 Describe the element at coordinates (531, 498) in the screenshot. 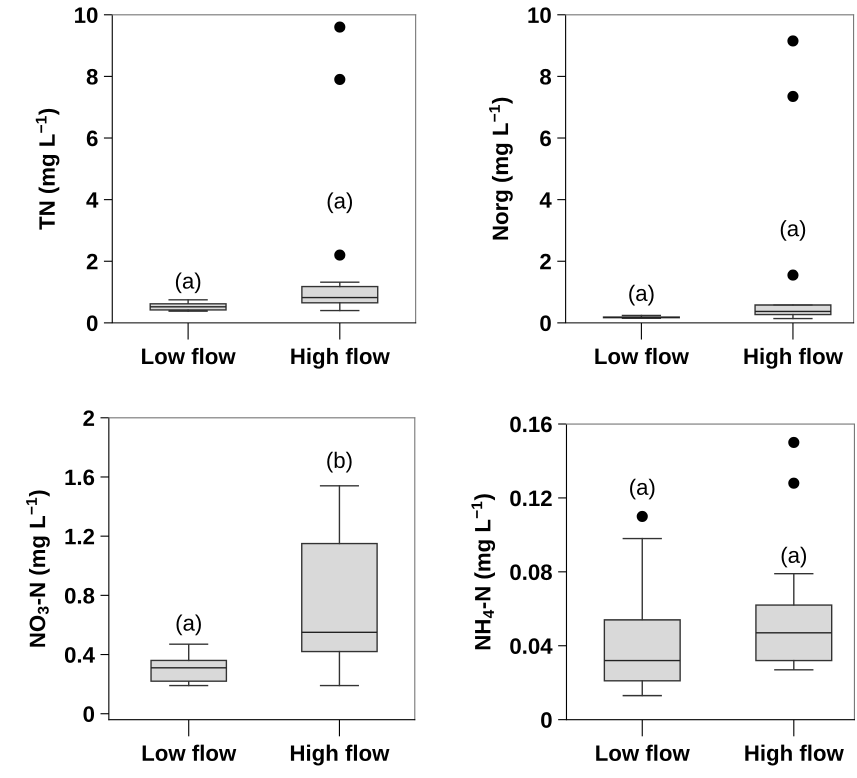

I see `y-tick-label: 0.12` at that location.